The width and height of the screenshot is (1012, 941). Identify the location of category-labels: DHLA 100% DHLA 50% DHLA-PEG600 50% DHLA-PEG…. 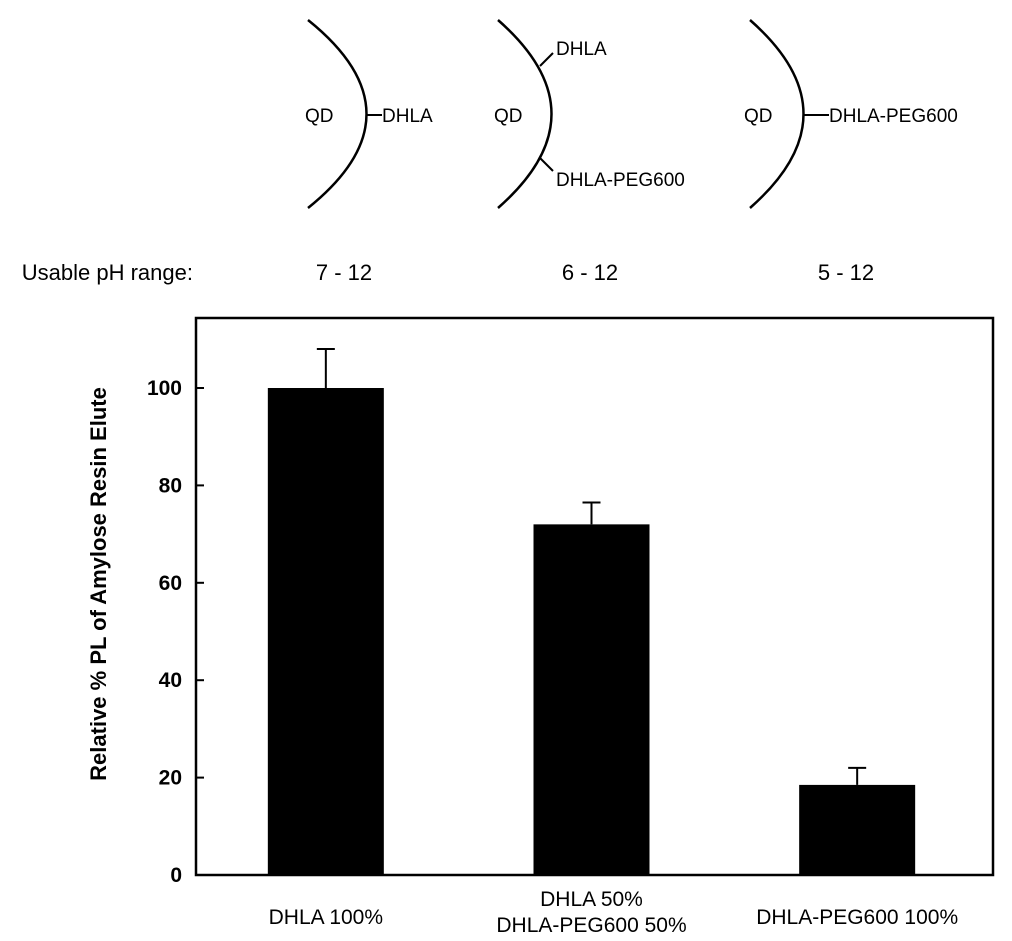
(614, 912).